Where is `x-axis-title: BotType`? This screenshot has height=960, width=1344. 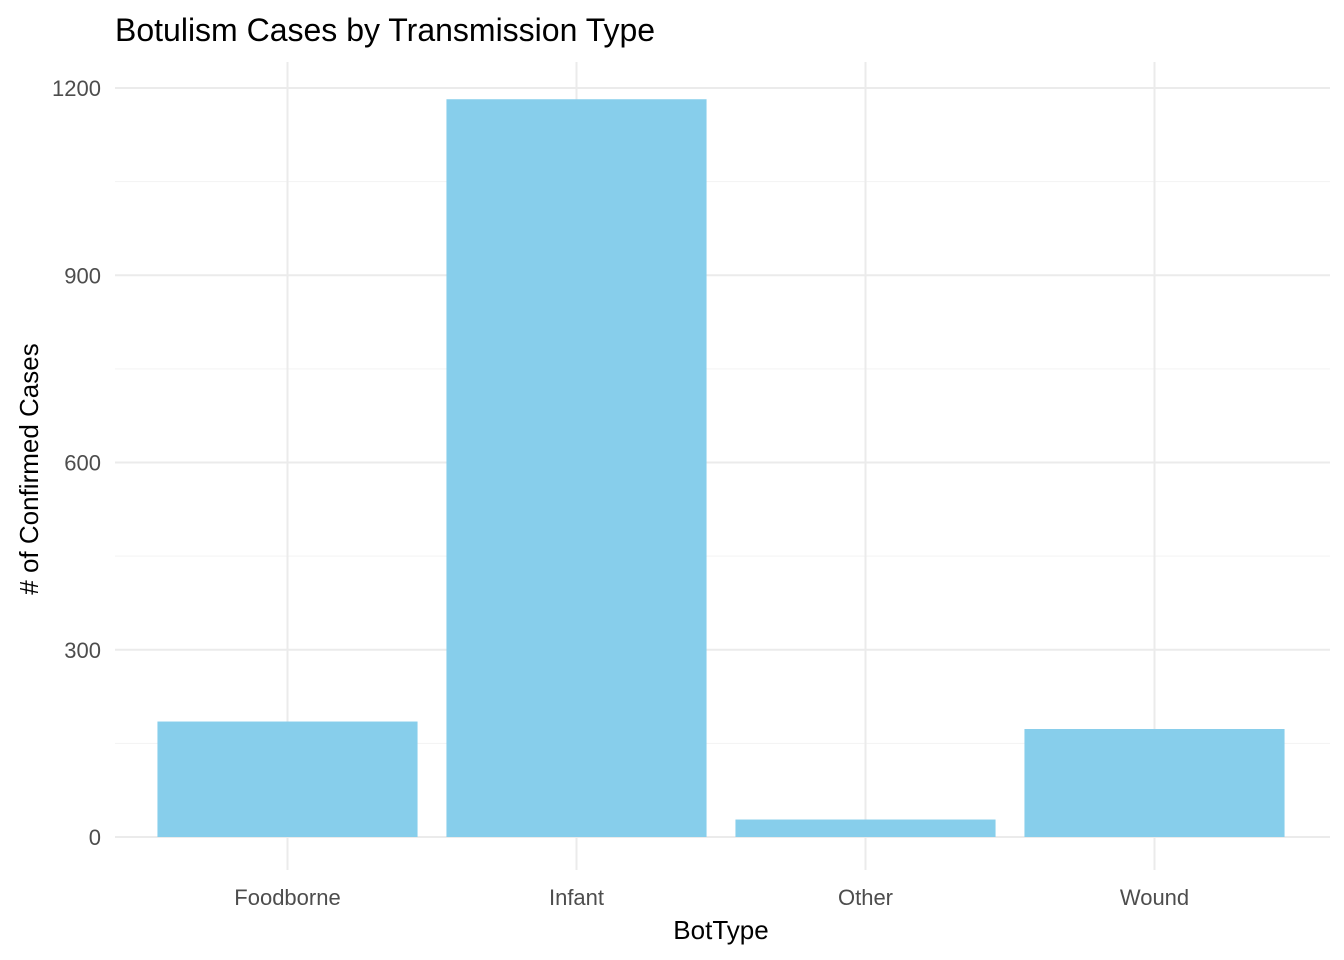
x-axis-title: BotType is located at coordinates (720, 930).